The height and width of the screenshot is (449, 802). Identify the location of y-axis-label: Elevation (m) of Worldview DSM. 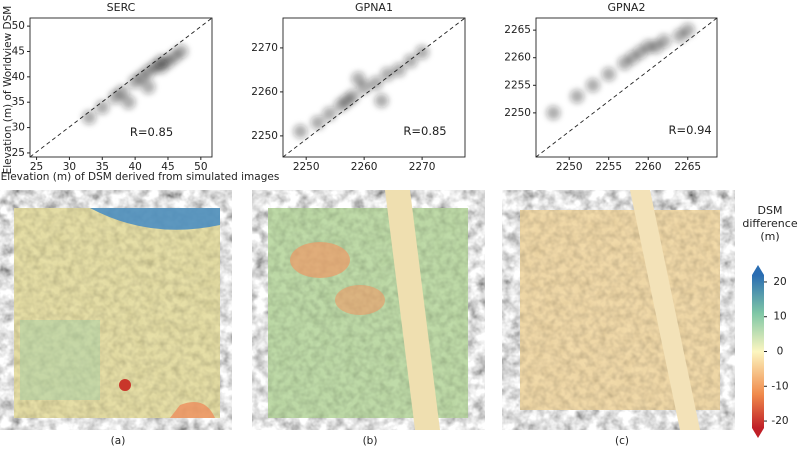
(8, 90).